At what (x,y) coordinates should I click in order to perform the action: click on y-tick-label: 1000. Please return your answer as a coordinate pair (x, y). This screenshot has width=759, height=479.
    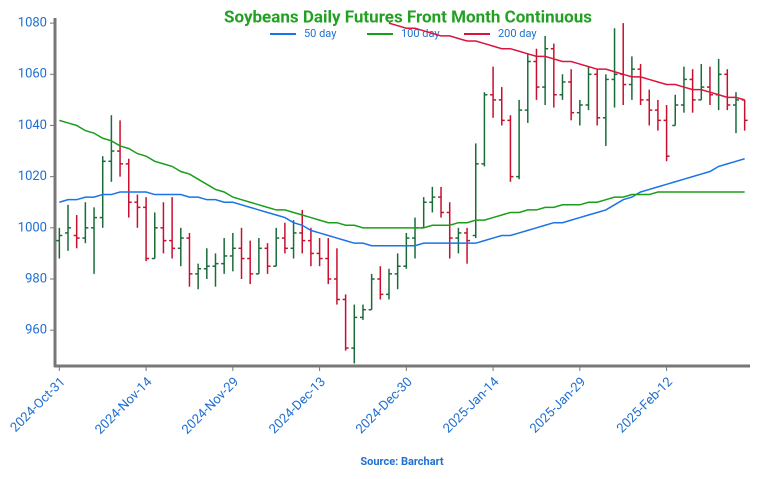
    Looking at the image, I should click on (32, 227).